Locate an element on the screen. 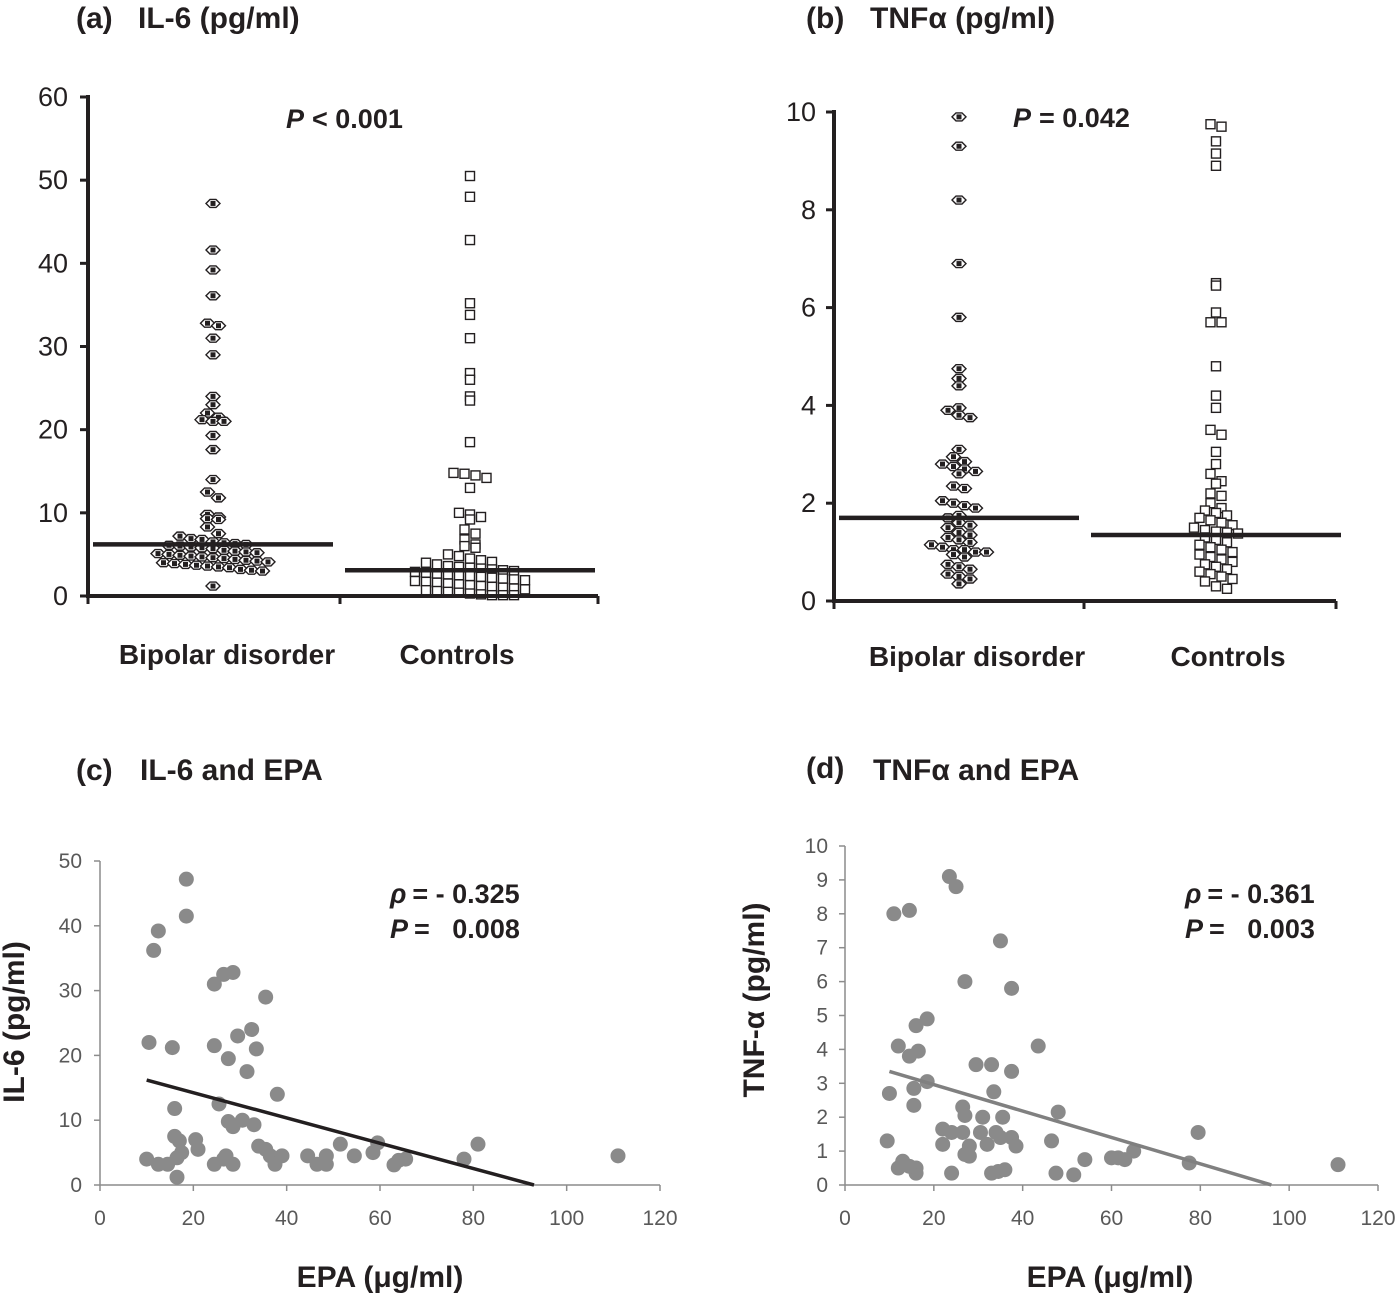 This screenshot has height=1295, width=1395. panel-b-p-value: = 0.042 is located at coordinates (1084, 118).